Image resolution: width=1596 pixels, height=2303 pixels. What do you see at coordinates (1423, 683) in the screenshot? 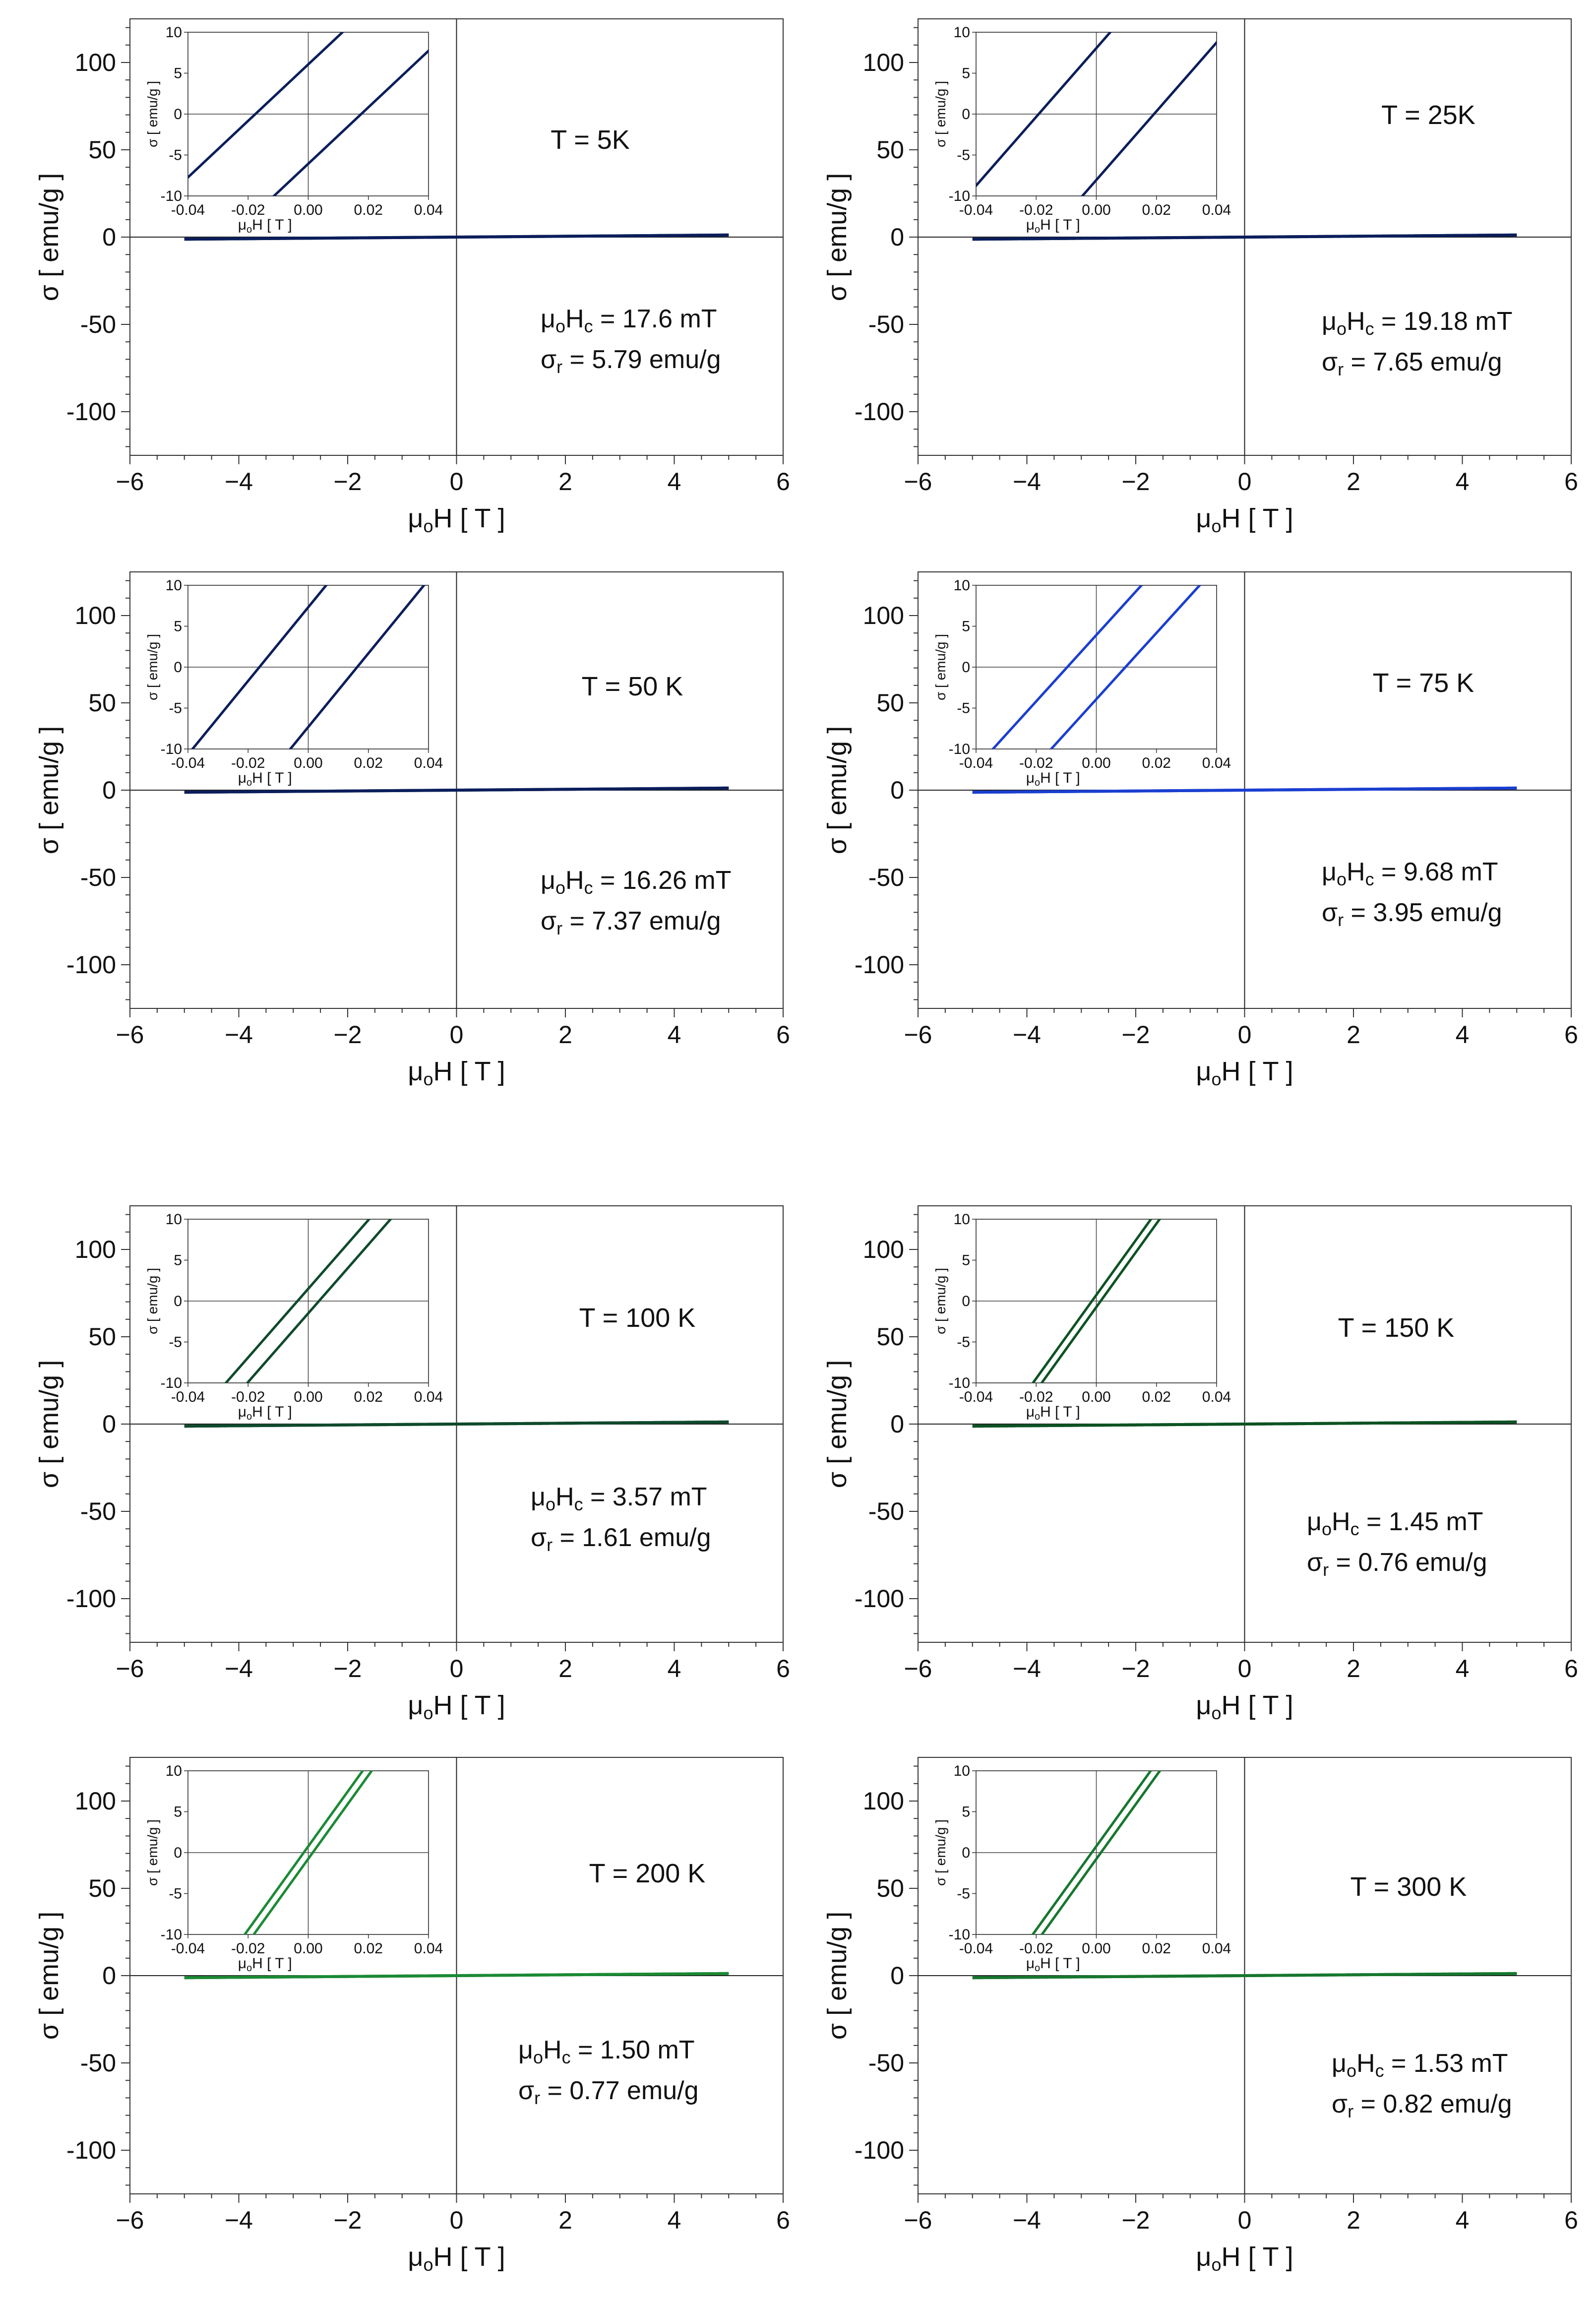
I see `temperature-label: T = 75 K` at bounding box center [1423, 683].